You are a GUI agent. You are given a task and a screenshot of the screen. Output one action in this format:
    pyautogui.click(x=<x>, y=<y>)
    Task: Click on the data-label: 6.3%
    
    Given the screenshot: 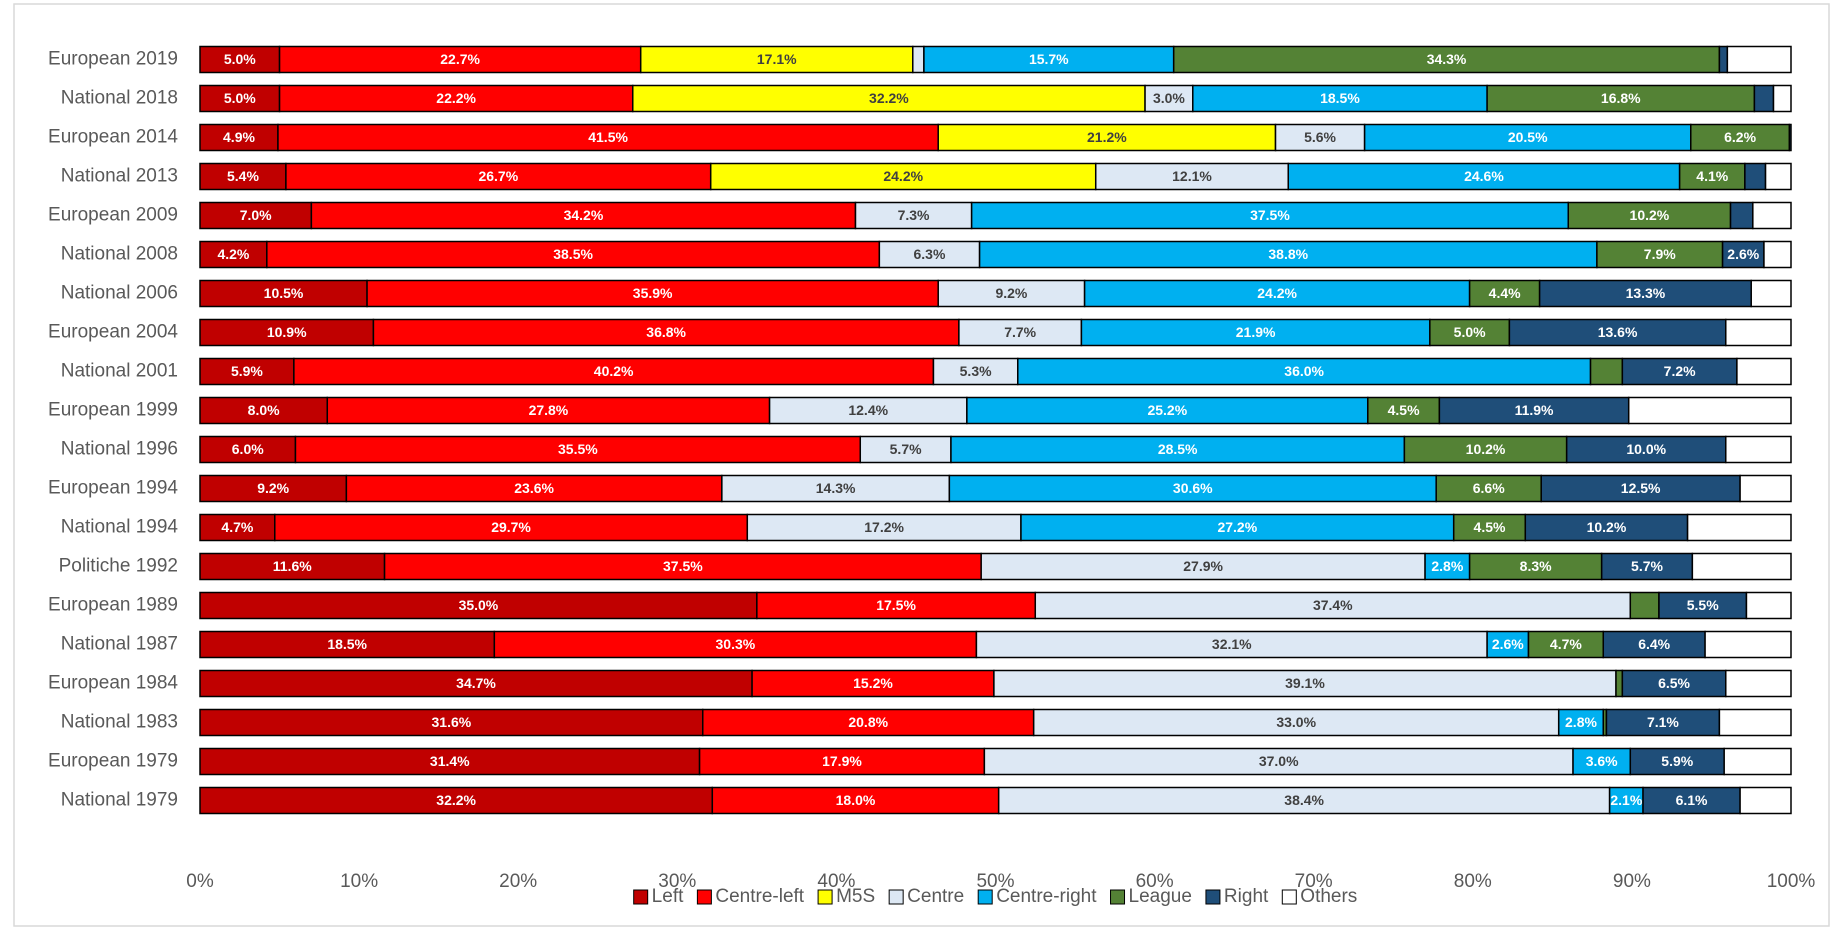 What is the action you would take?
    pyautogui.click(x=930, y=254)
    